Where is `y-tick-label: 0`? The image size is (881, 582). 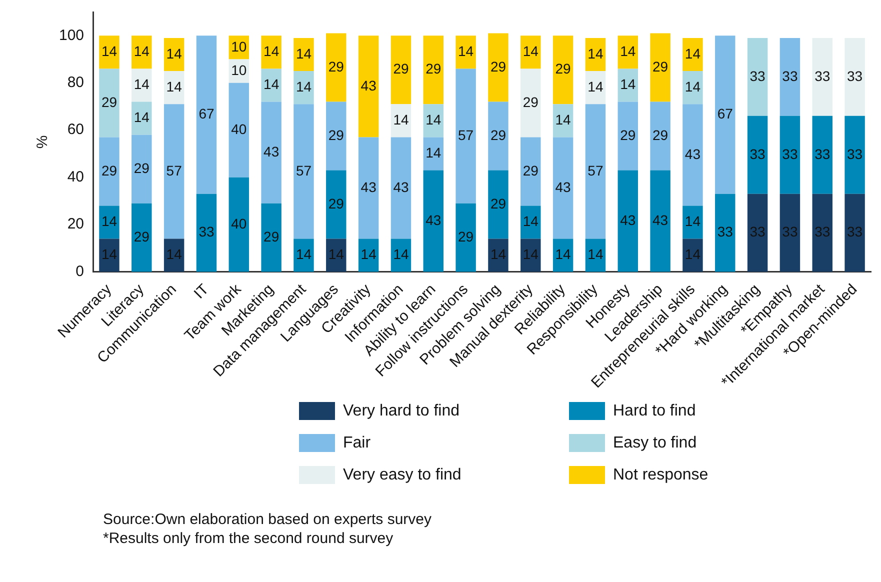 y-tick-label: 0 is located at coordinates (80, 271).